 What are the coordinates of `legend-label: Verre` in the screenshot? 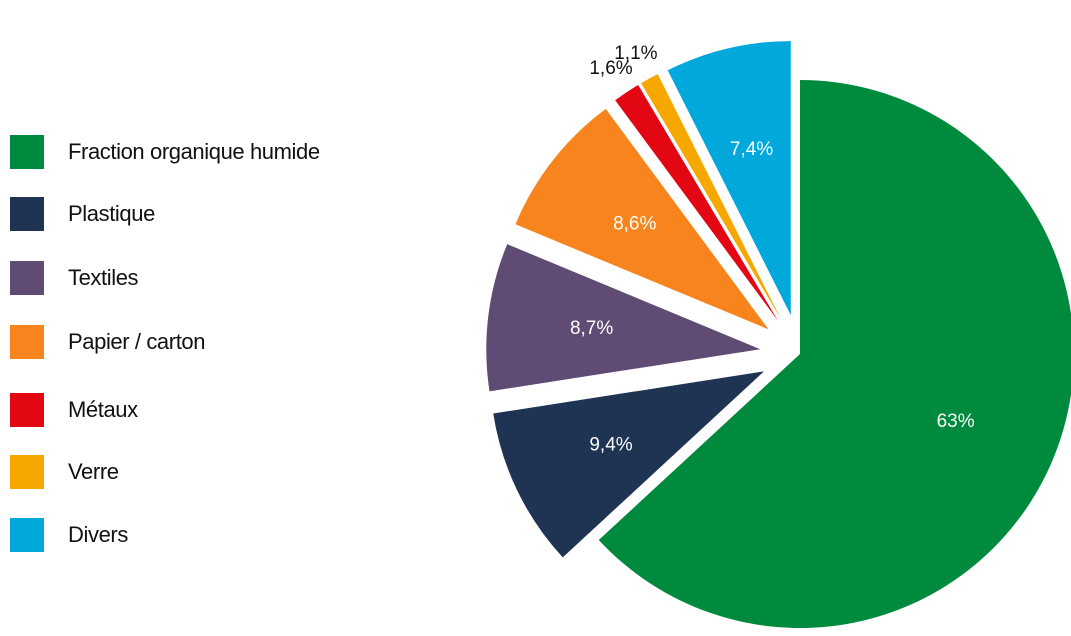 It's located at (93, 471).